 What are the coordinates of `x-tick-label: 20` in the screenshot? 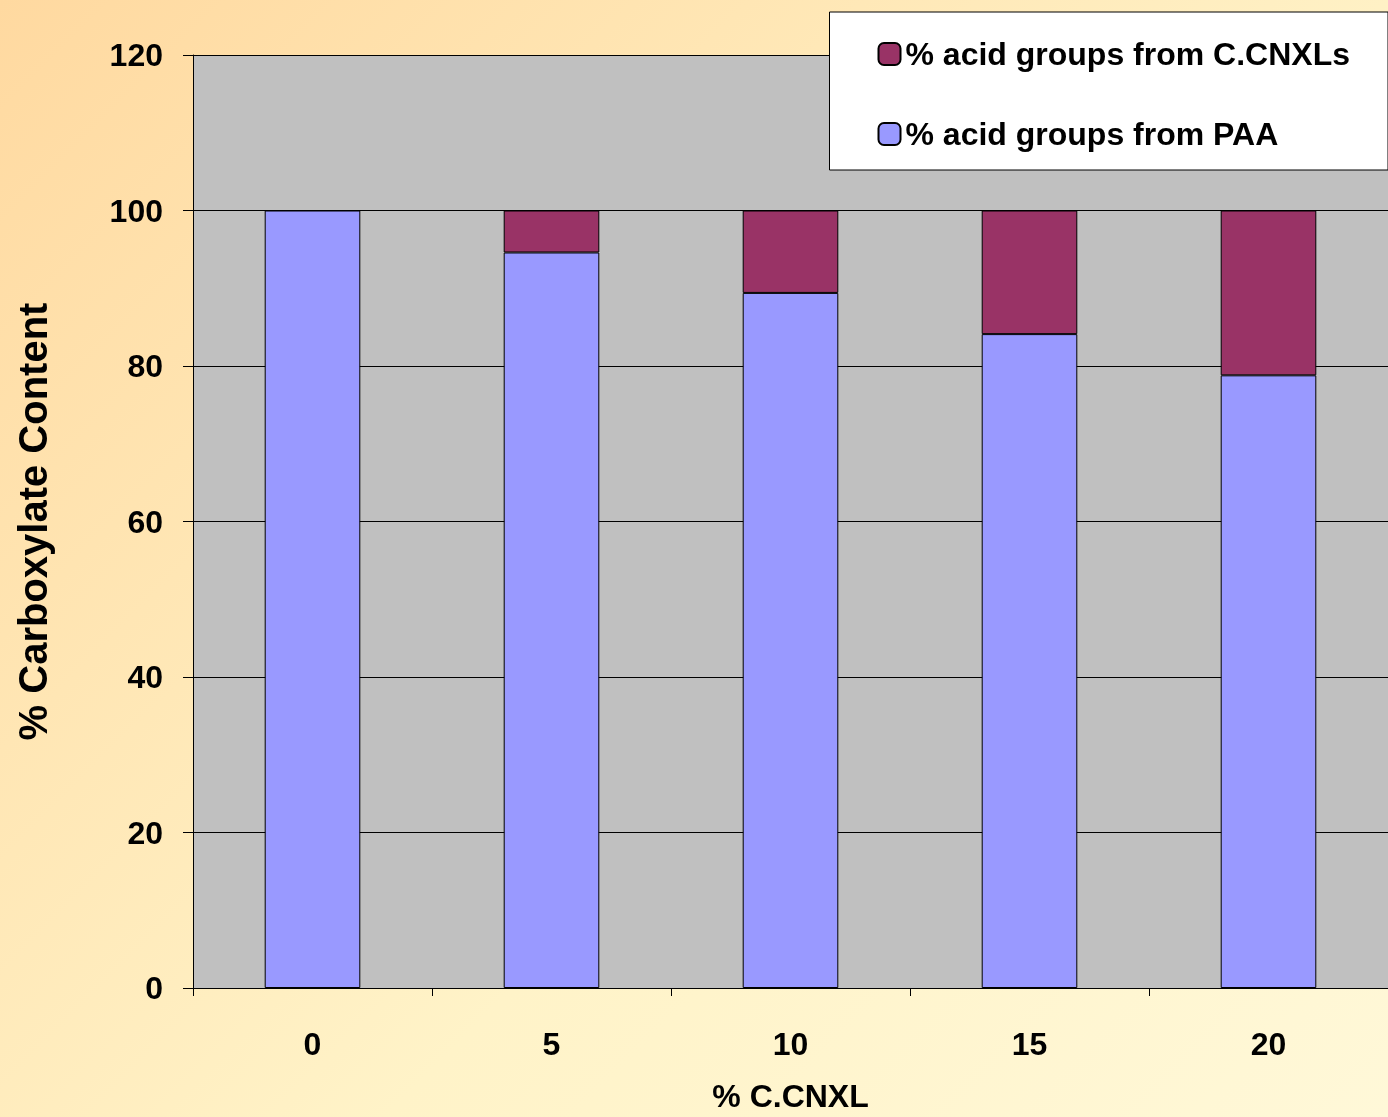 It's located at (1268, 1044).